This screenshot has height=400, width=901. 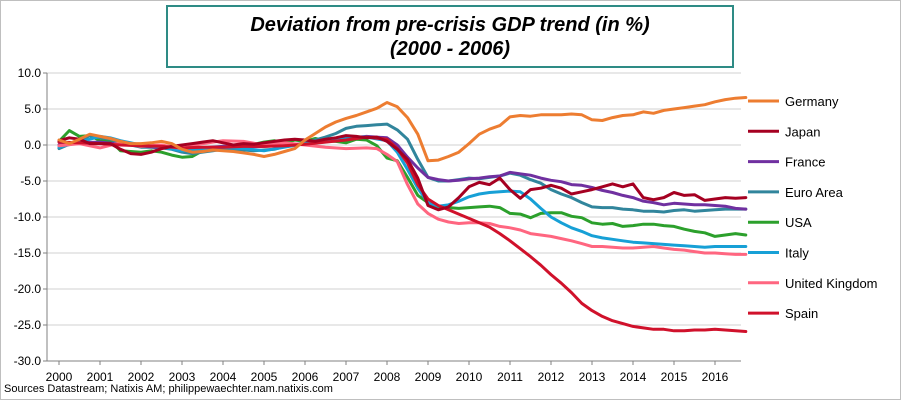 I want to click on x-tick-label: 2011, so click(x=510, y=377).